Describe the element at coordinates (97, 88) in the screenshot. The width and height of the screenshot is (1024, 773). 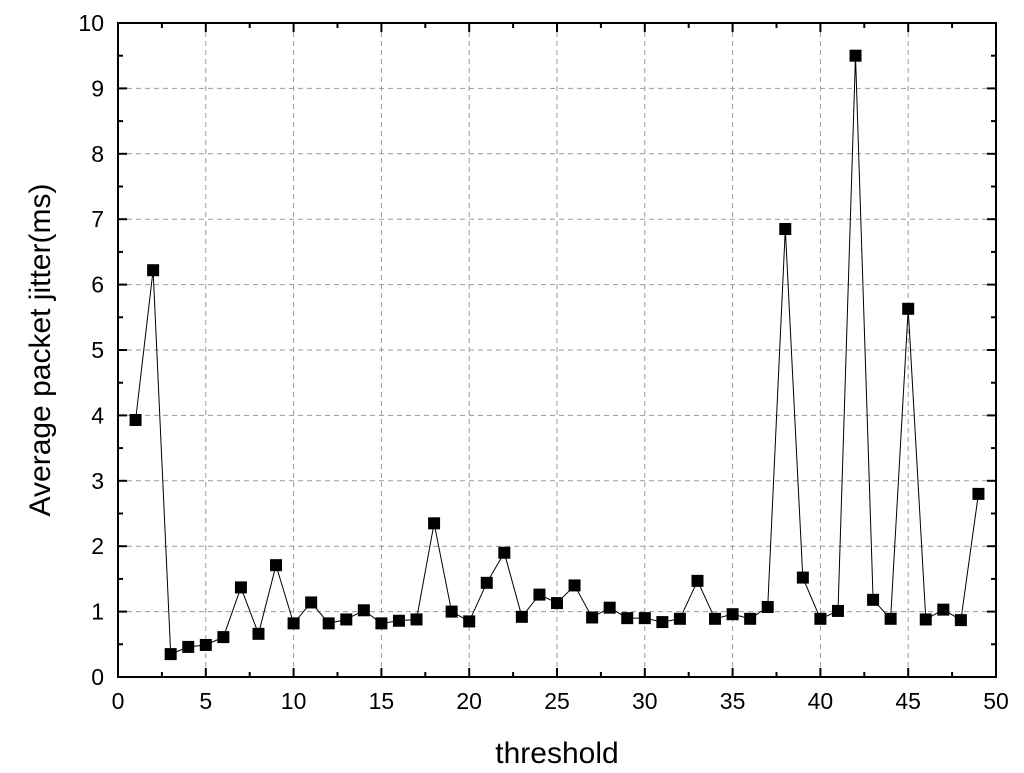
I see `y-tick-label: 9` at that location.